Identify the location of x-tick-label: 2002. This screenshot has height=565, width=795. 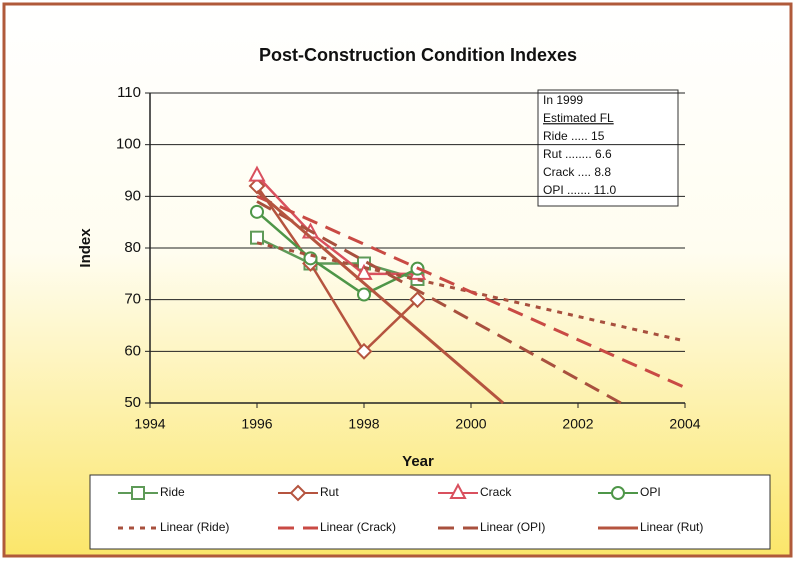
(577, 424).